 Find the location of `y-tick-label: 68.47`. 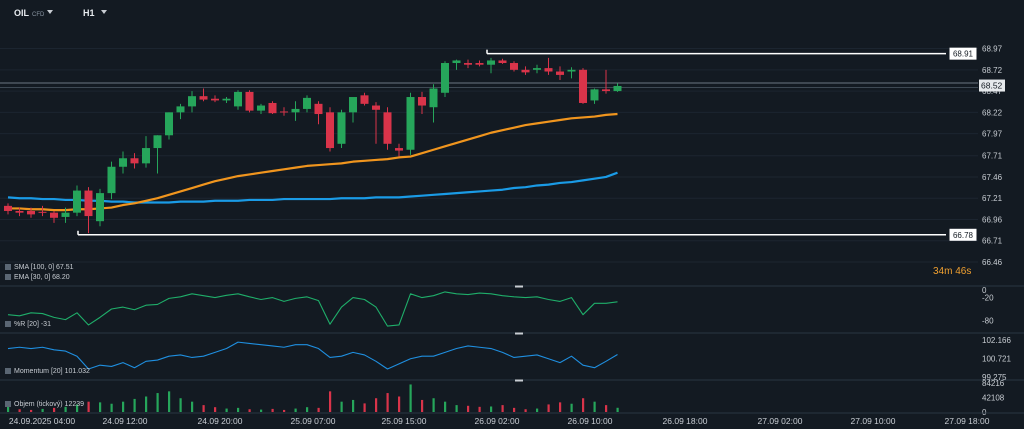

y-tick-label: 68.47 is located at coordinates (992, 91).